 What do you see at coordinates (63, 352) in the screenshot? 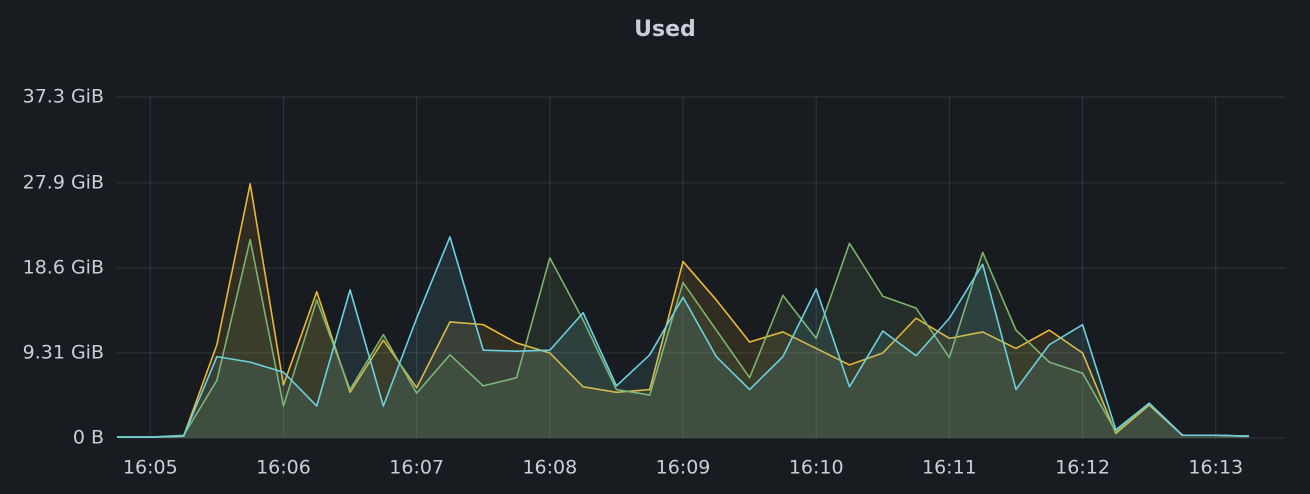
I see `y-tick-label: 9.31 GiB` at bounding box center [63, 352].